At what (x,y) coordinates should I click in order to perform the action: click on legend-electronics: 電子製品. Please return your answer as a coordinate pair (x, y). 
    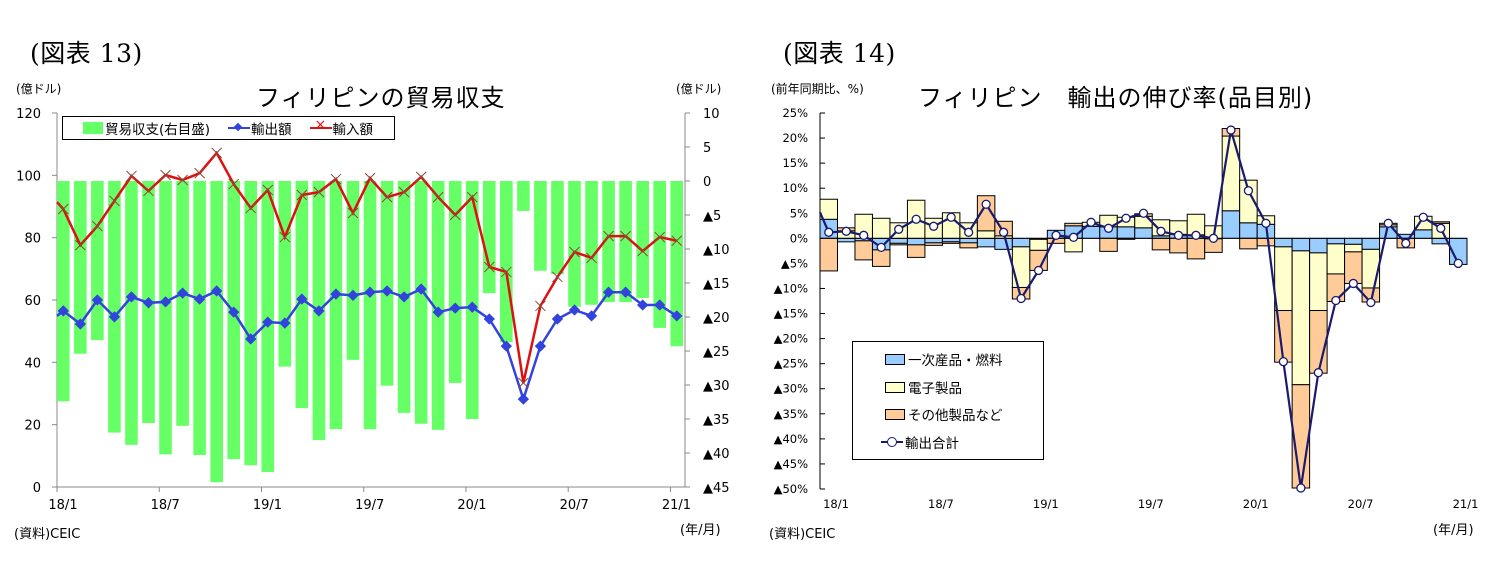
    Looking at the image, I should click on (923, 387).